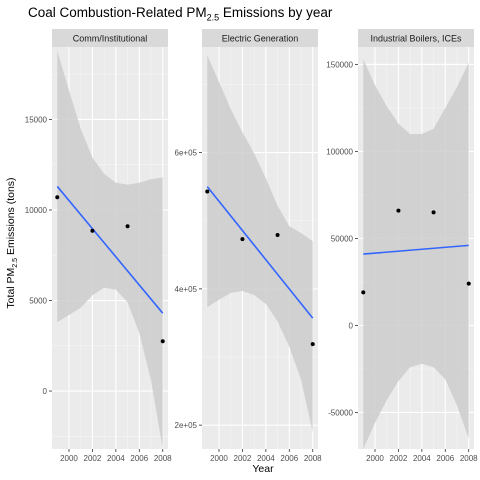 The height and width of the screenshot is (480, 480). What do you see at coordinates (339, 151) in the screenshot?
I see `y-tick-label: 100000` at bounding box center [339, 151].